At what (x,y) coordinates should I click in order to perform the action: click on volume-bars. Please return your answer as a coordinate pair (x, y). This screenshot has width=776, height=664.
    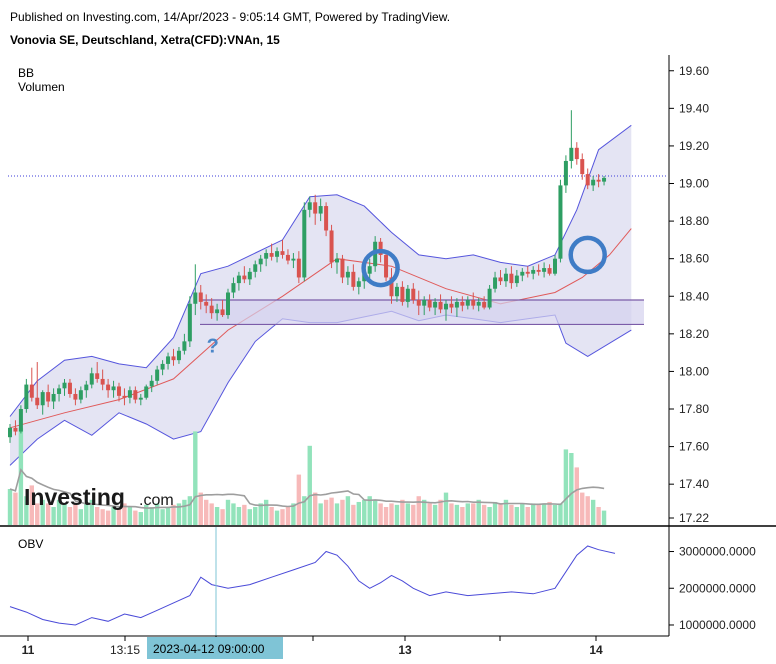
    Looking at the image, I should click on (307, 476).